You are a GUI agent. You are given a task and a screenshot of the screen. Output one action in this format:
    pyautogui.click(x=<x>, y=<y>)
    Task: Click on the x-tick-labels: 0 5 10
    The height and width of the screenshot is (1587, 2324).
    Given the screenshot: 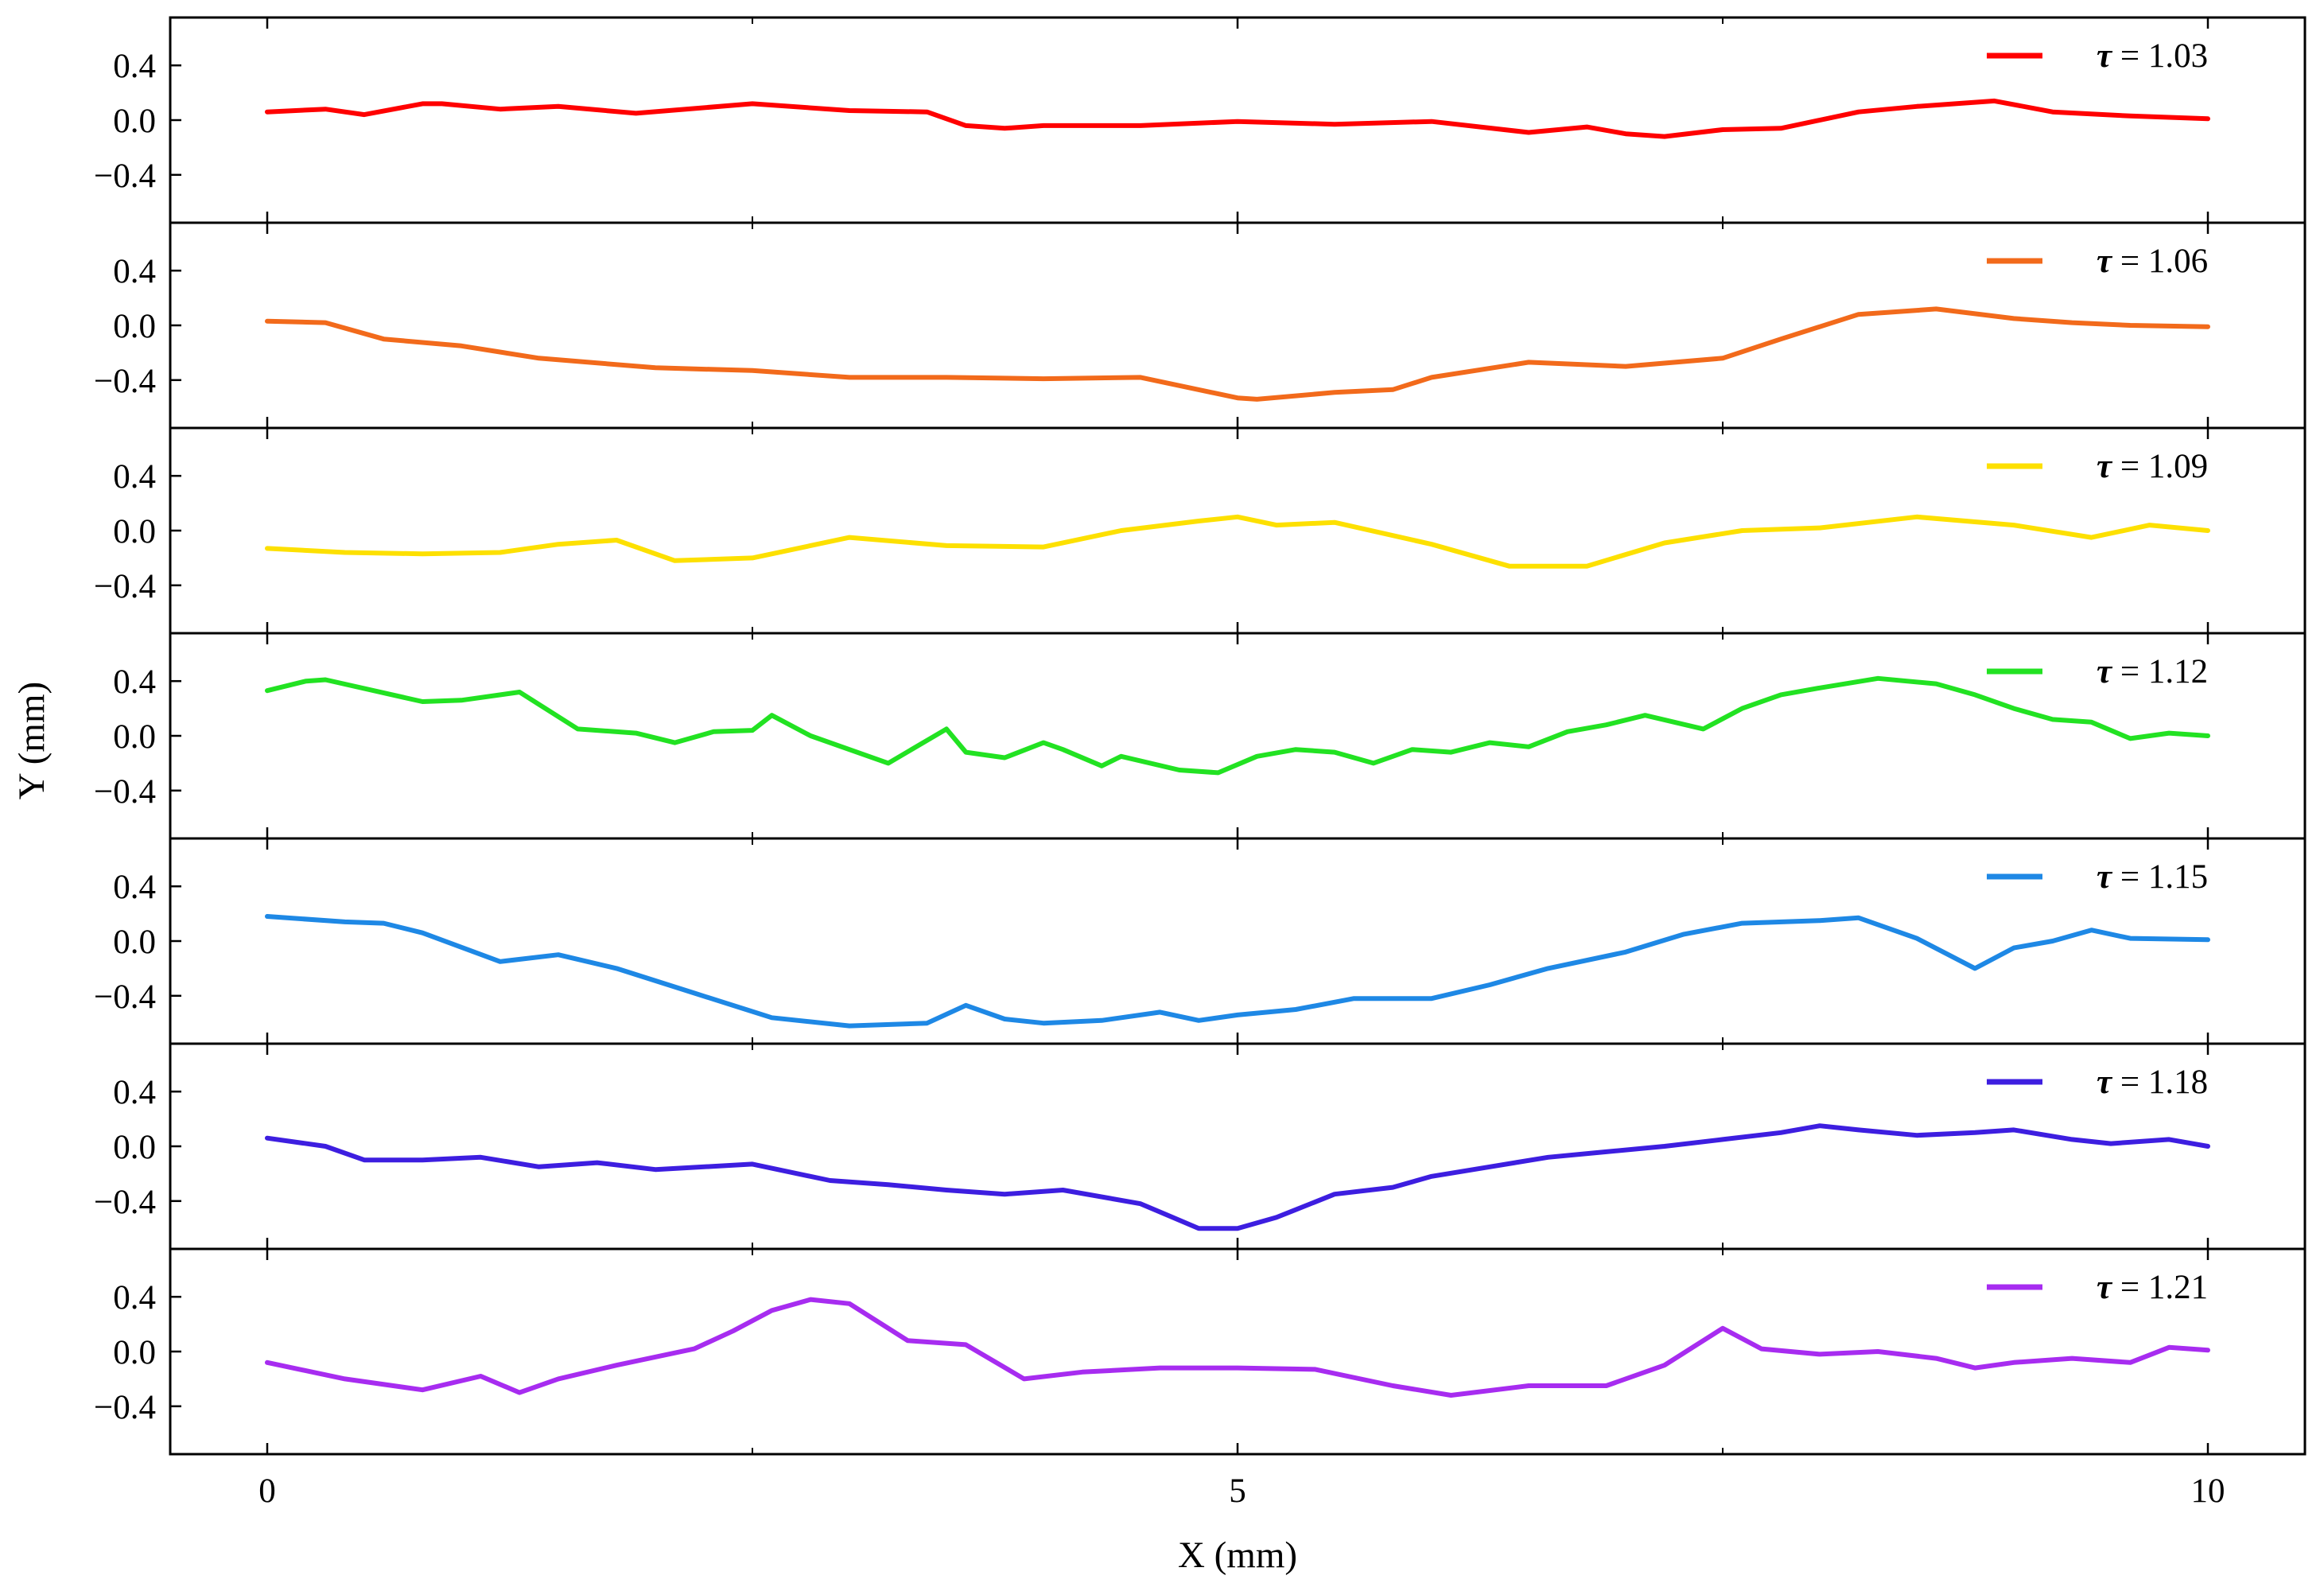 What is the action you would take?
    pyautogui.click(x=1241, y=1491)
    